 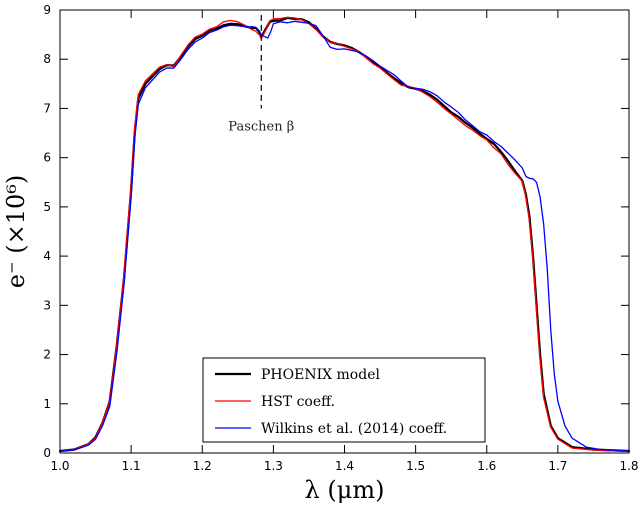 What do you see at coordinates (486, 466) in the screenshot?
I see `x-tick-label-6: 1.6` at bounding box center [486, 466].